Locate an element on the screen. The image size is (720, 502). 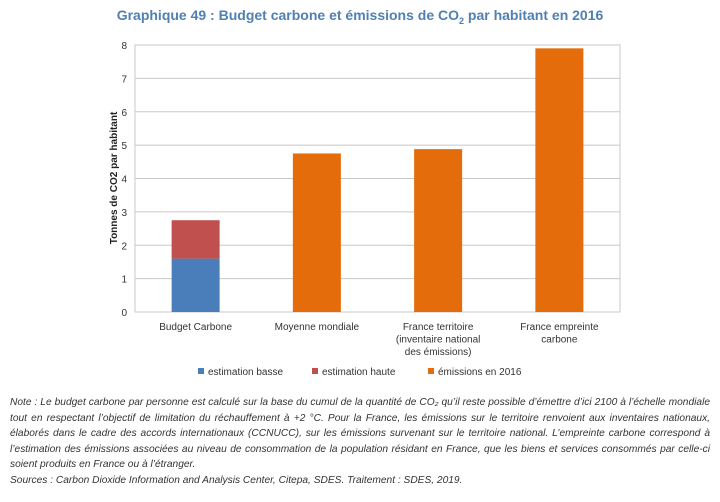
y-tick-label: 7 is located at coordinates (124, 79).